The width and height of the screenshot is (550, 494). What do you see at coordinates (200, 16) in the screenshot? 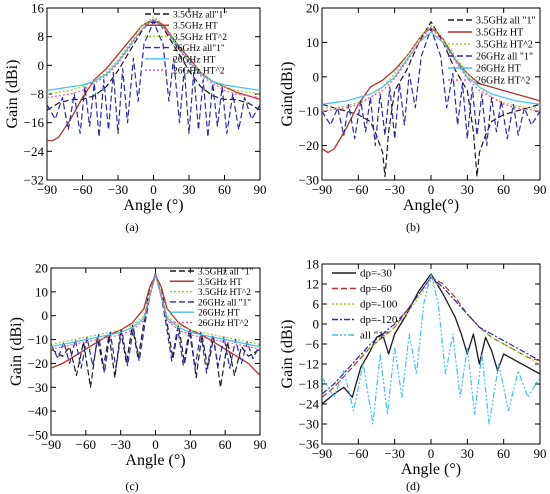
I see `legend-label: 3.5GHz all"1"` at bounding box center [200, 16].